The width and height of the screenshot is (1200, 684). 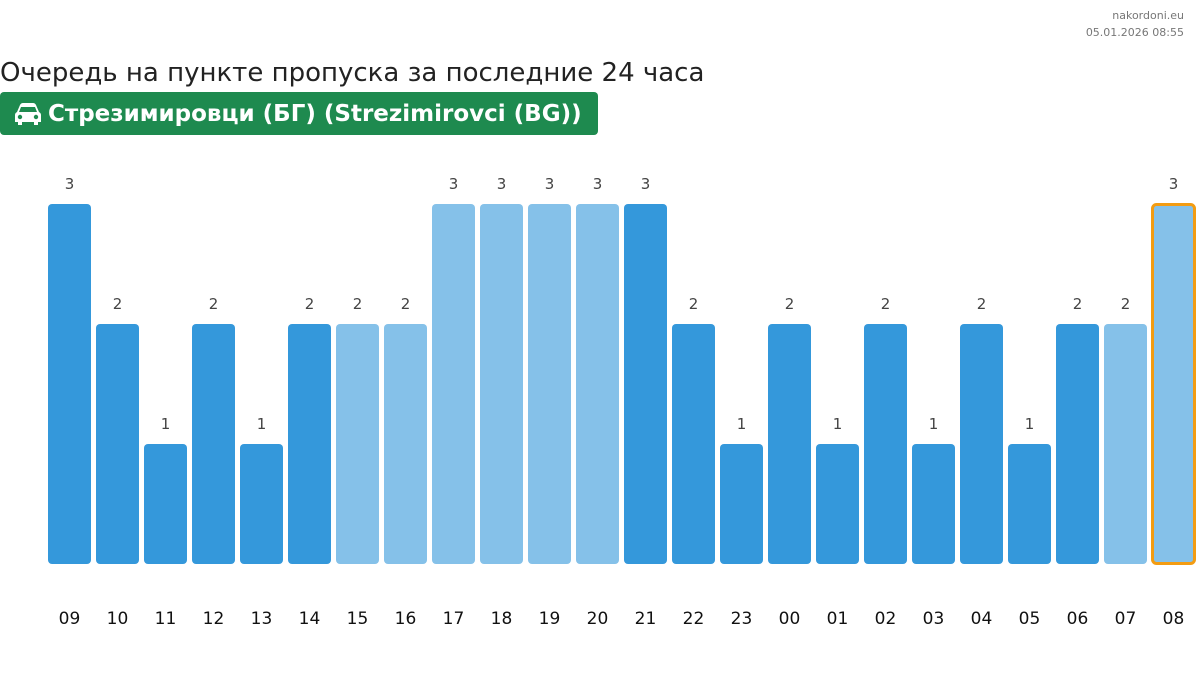 What do you see at coordinates (742, 619) in the screenshot?
I see `x-tick-label: 23` at bounding box center [742, 619].